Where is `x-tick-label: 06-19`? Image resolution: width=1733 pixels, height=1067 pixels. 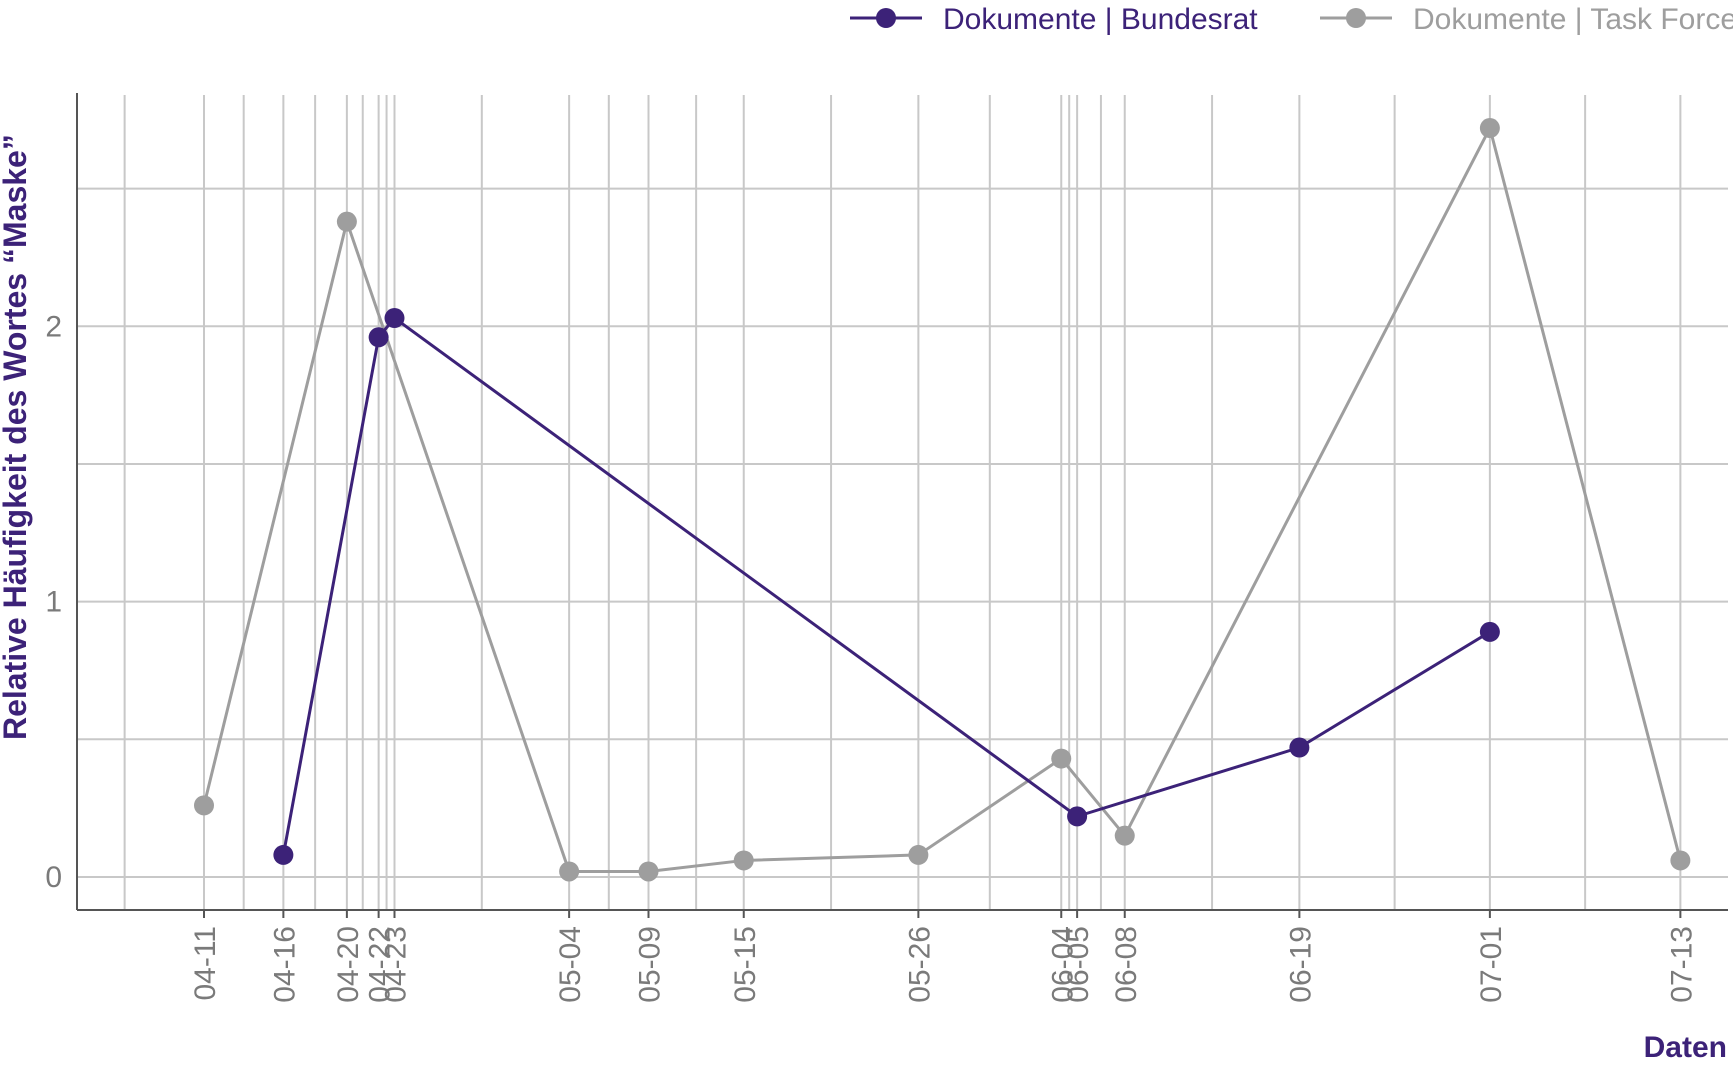
x-tick-label: 06-19 is located at coordinates (1300, 964).